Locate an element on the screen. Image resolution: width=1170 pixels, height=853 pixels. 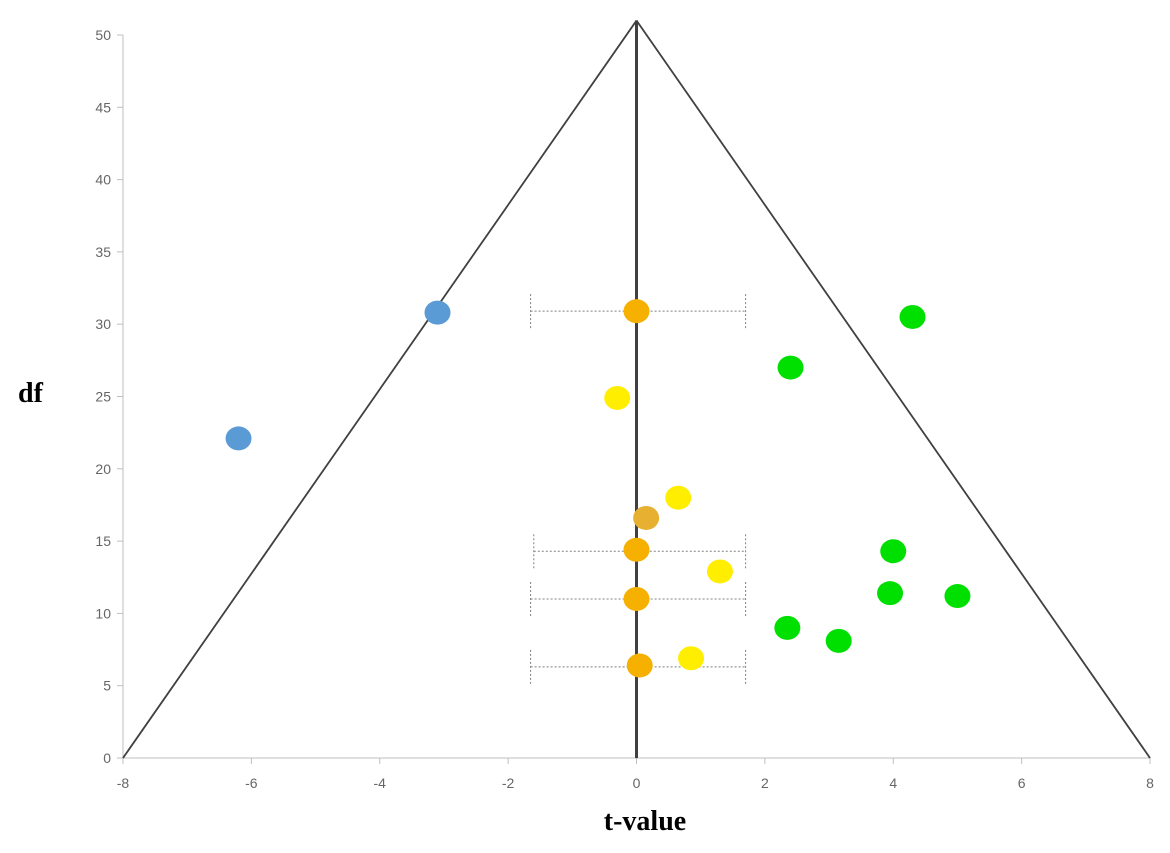
x-tick-label: -8 is located at coordinates (123, 783).